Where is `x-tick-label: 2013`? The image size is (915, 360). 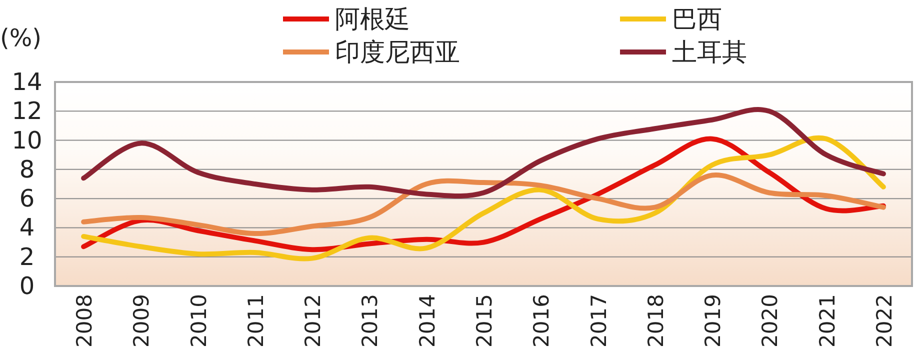
x-tick-label: 2013 is located at coordinates (370, 321).